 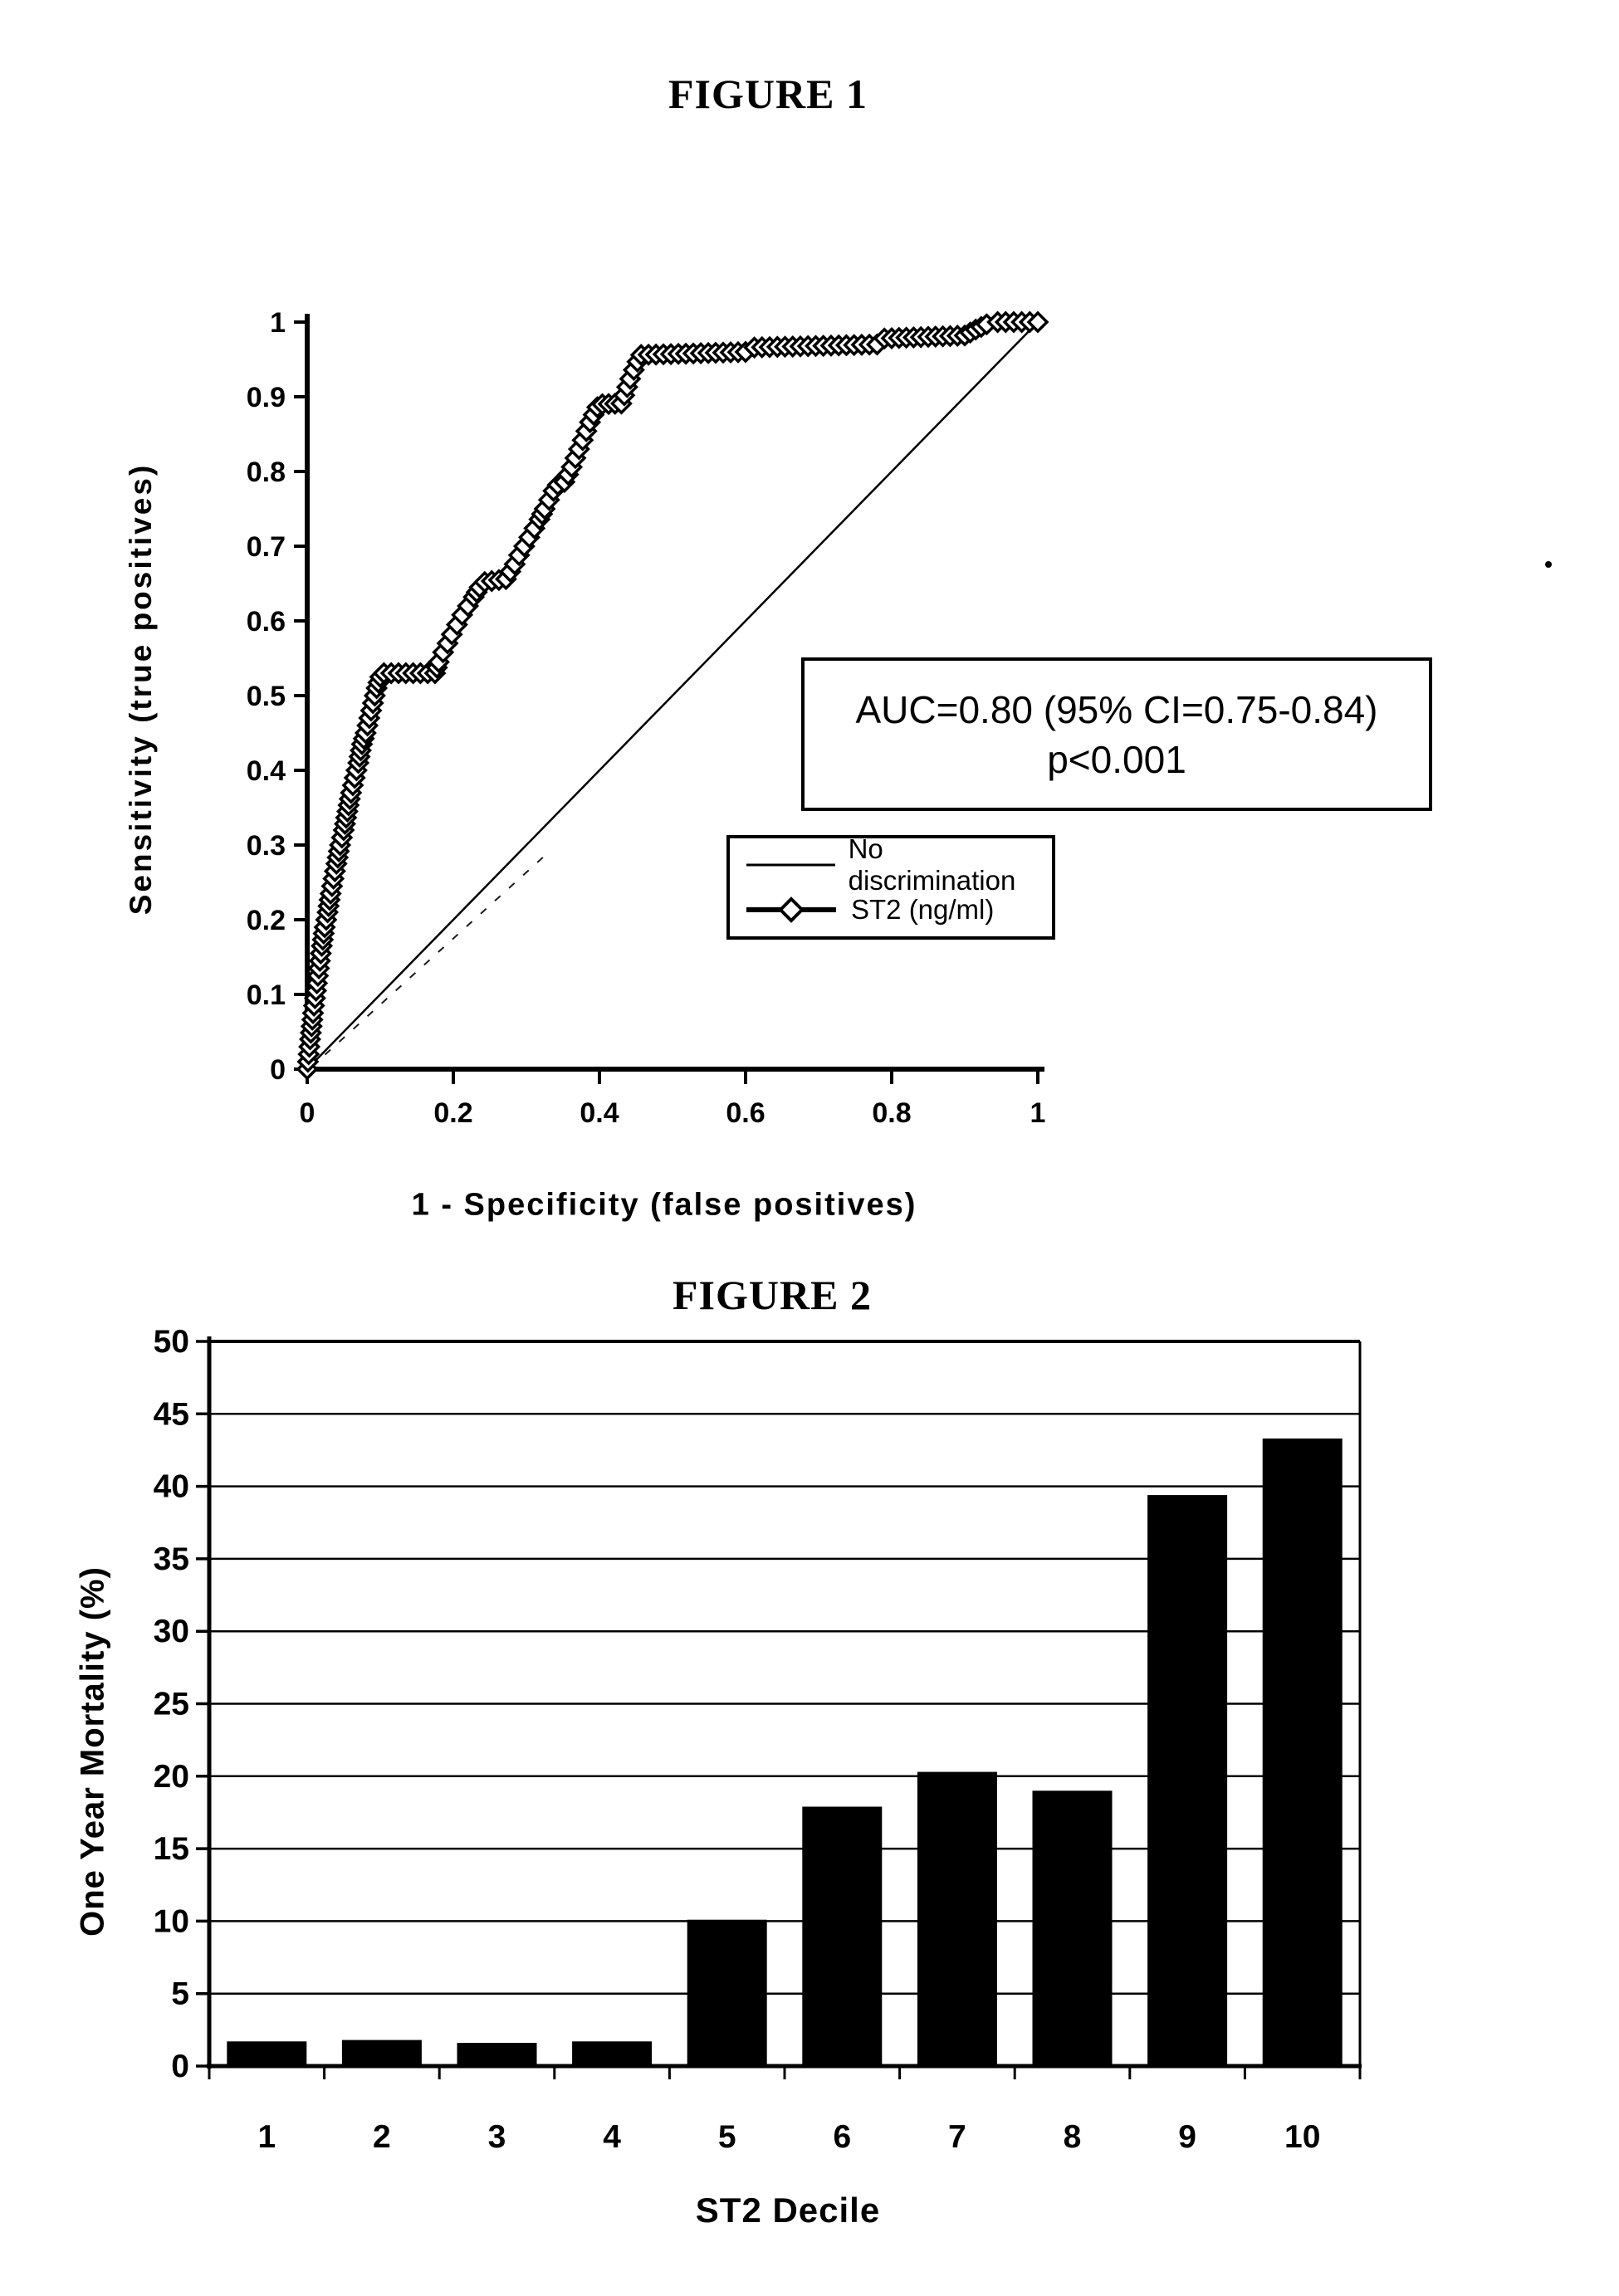 What do you see at coordinates (1116, 709) in the screenshot?
I see `auc-annotation-line1: AUC=0.80 (95% CI=0.75-0.84)` at bounding box center [1116, 709].